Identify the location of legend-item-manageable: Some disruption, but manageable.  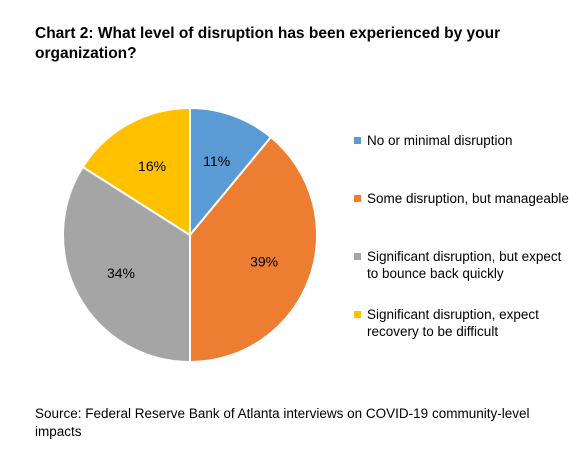
(461, 198).